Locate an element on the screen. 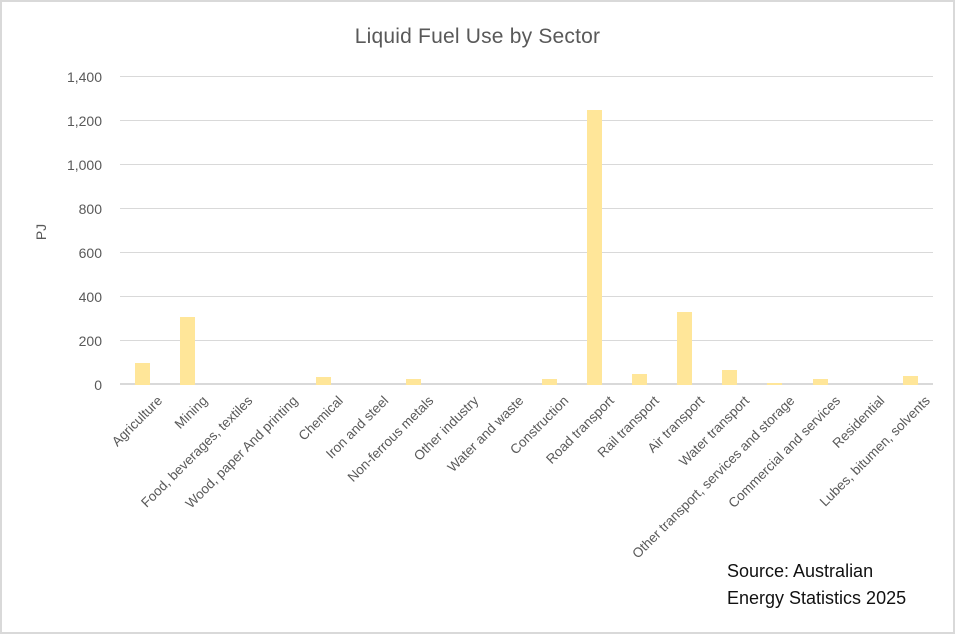  x-axis-line is located at coordinates (526, 384).